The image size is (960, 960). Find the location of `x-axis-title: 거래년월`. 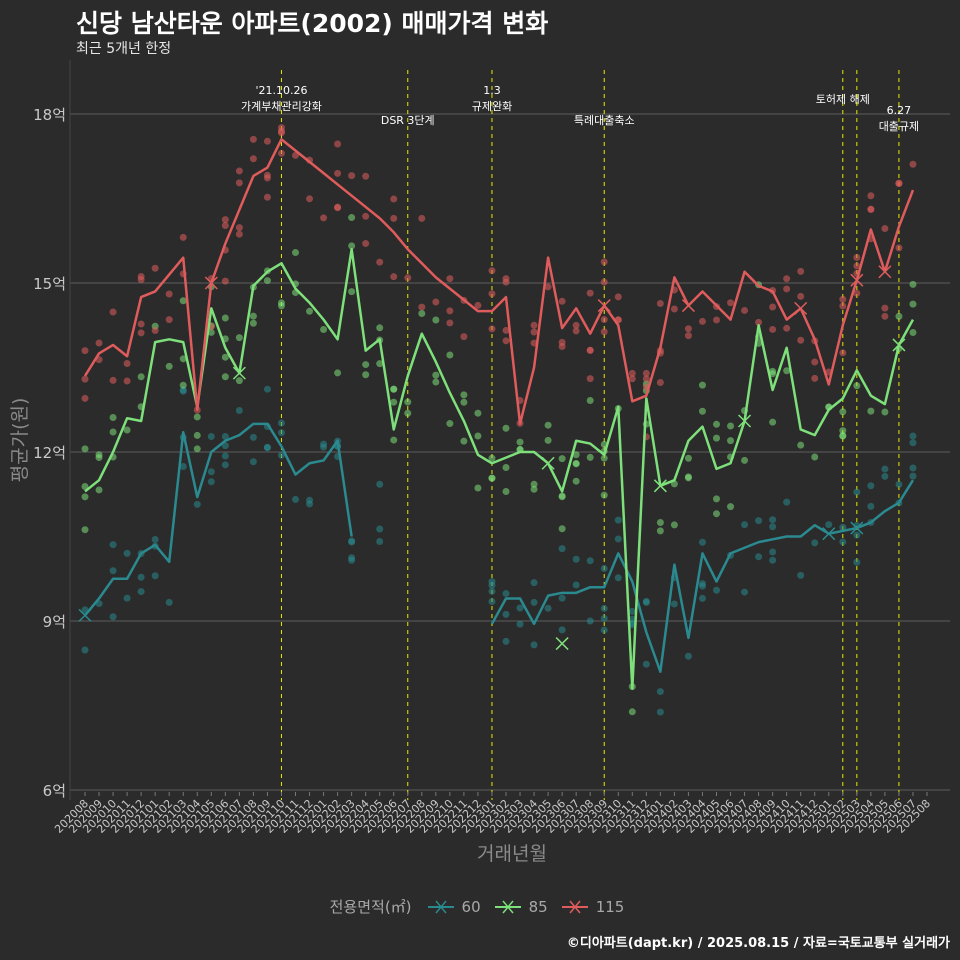

x-axis-title: 거래년월 is located at coordinates (512, 854).